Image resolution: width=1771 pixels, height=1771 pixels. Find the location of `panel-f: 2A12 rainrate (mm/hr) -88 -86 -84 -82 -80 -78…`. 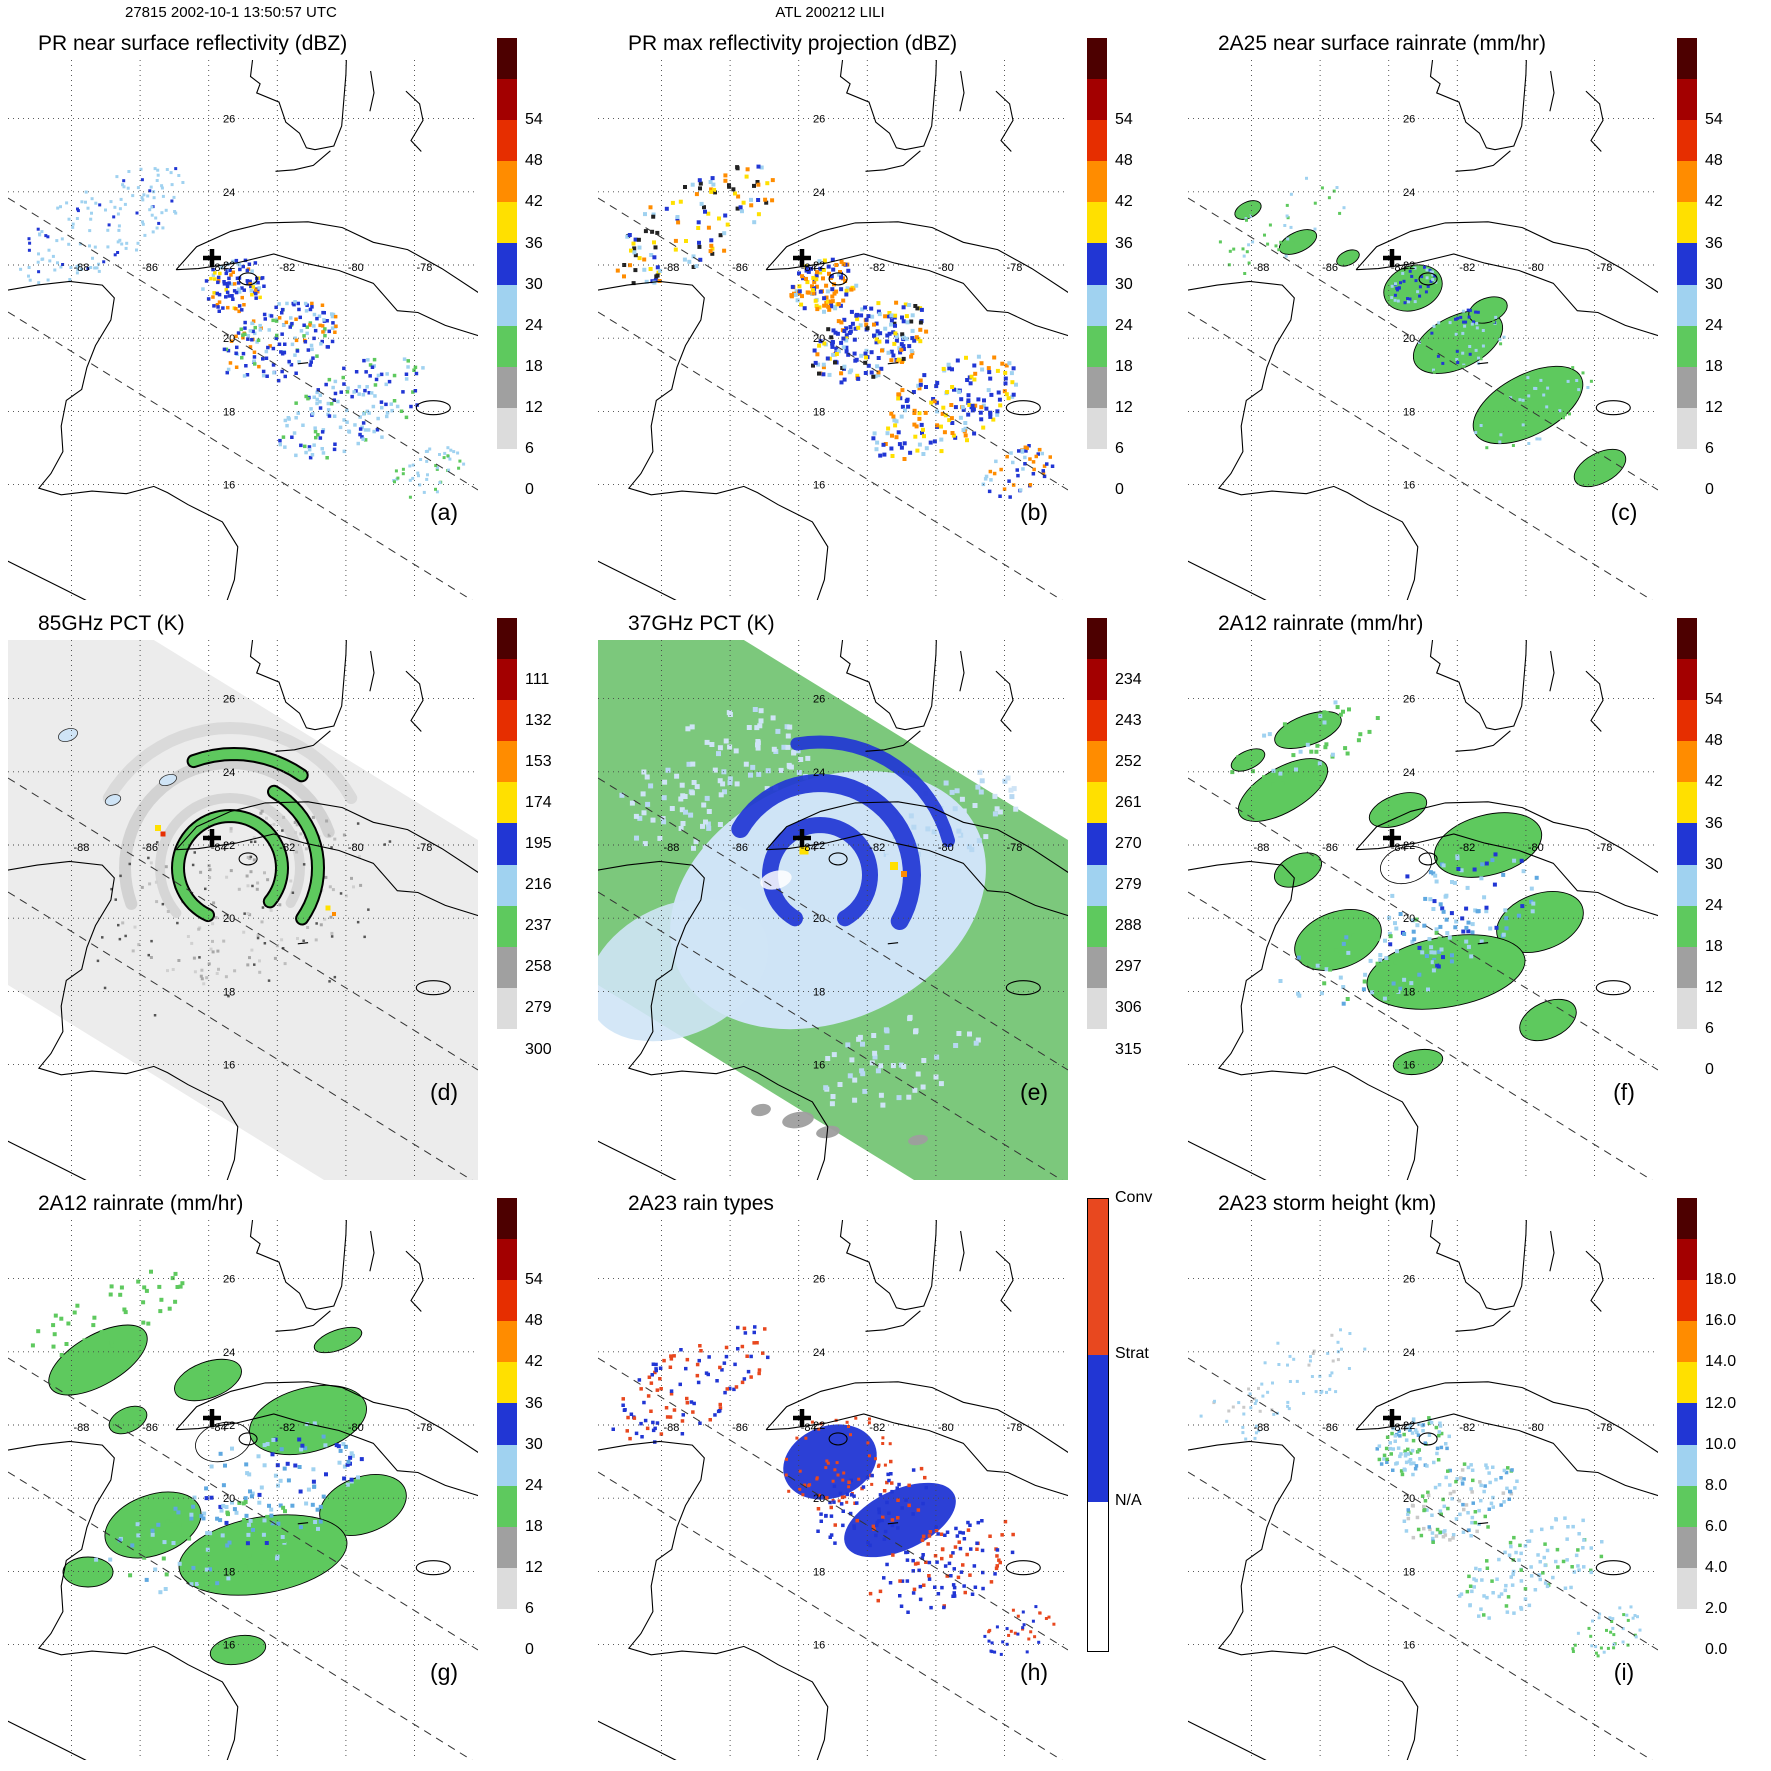

panel-f: 2A12 rainrate (mm/hr) -88 -86 -84 -82 -80 -78… is located at coordinates (1475, 894).